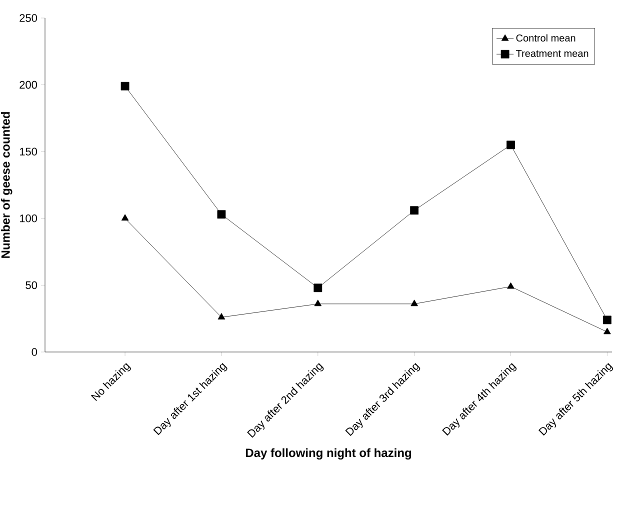 Image resolution: width=617 pixels, height=515 pixels. What do you see at coordinates (29, 218) in the screenshot?
I see `y-tick-label: 100` at bounding box center [29, 218].